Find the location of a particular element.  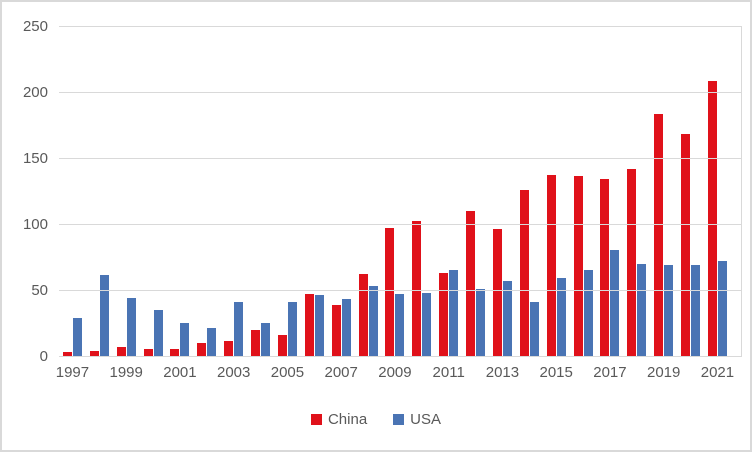

year-group-2017: 2017 is located at coordinates (610, 203).